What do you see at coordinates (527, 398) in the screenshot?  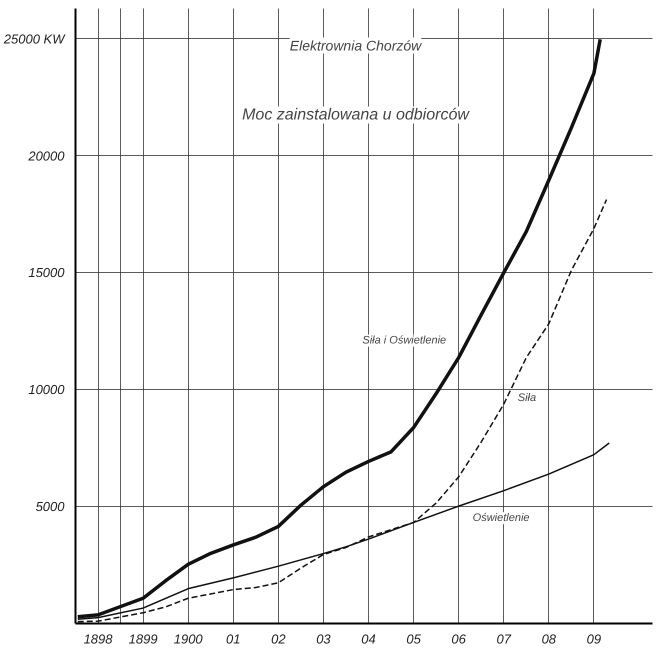 I see `annotation: Siła` at bounding box center [527, 398].